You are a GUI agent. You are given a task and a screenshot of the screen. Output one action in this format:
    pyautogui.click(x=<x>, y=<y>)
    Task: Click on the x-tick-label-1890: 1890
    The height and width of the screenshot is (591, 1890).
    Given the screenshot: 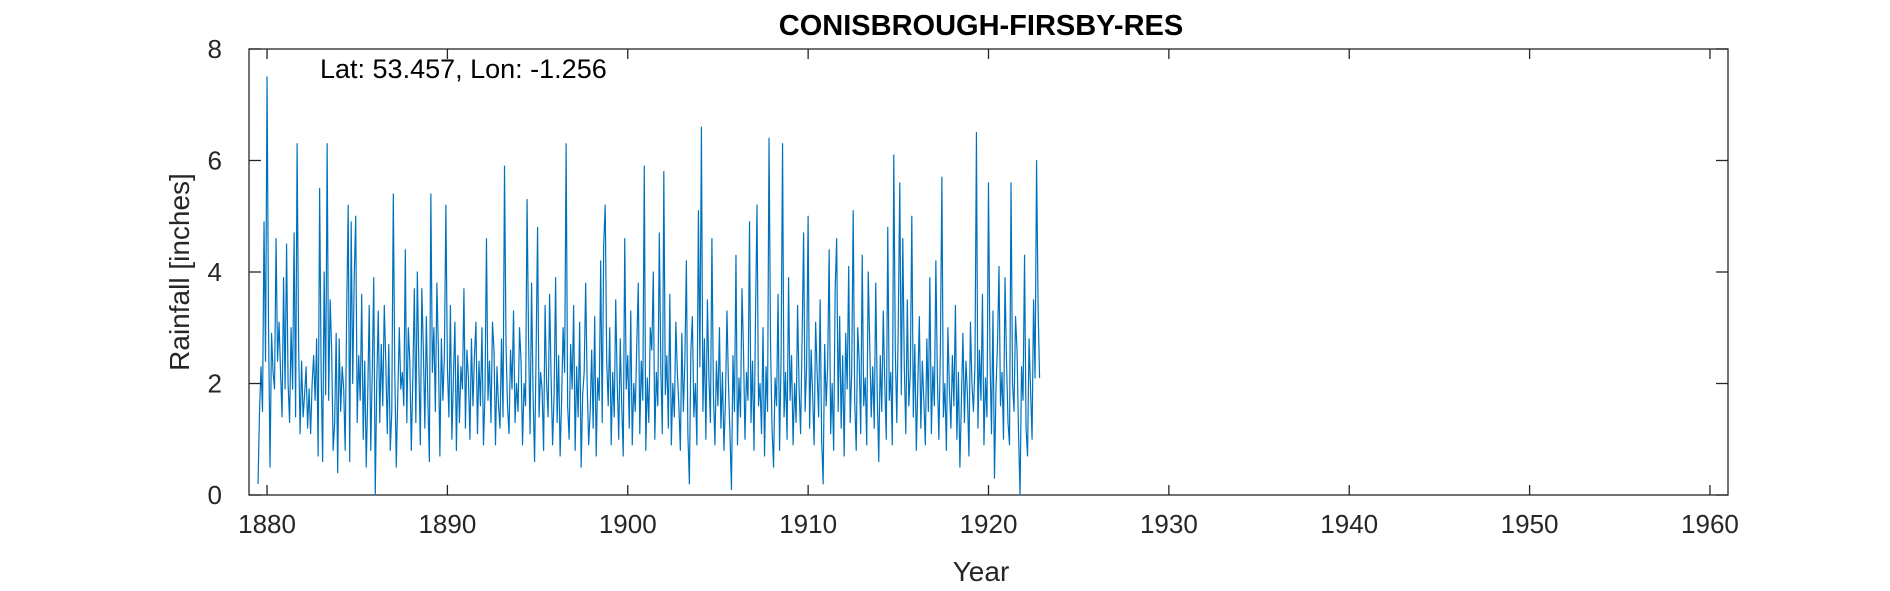 What is the action you would take?
    pyautogui.click(x=447, y=524)
    